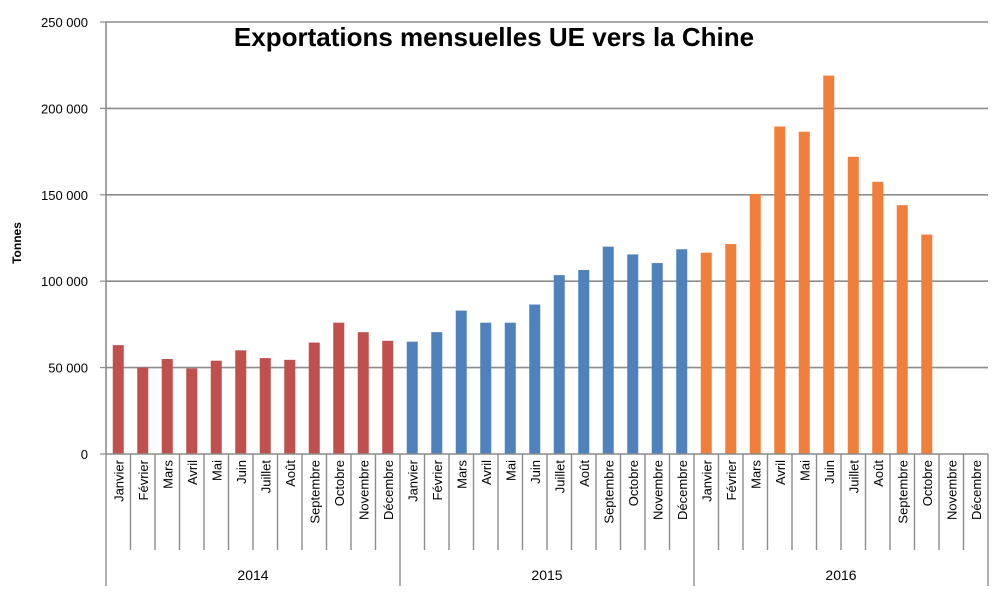  I want to click on y-tick-label: 100 000, so click(64, 281).